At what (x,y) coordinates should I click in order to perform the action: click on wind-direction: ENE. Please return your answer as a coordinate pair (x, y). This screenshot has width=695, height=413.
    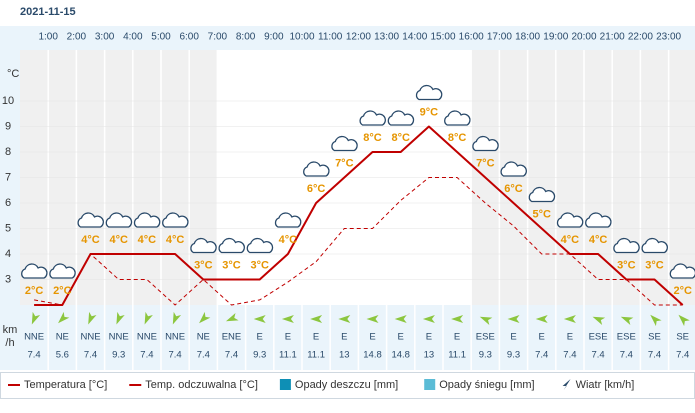
    Looking at the image, I should click on (232, 337).